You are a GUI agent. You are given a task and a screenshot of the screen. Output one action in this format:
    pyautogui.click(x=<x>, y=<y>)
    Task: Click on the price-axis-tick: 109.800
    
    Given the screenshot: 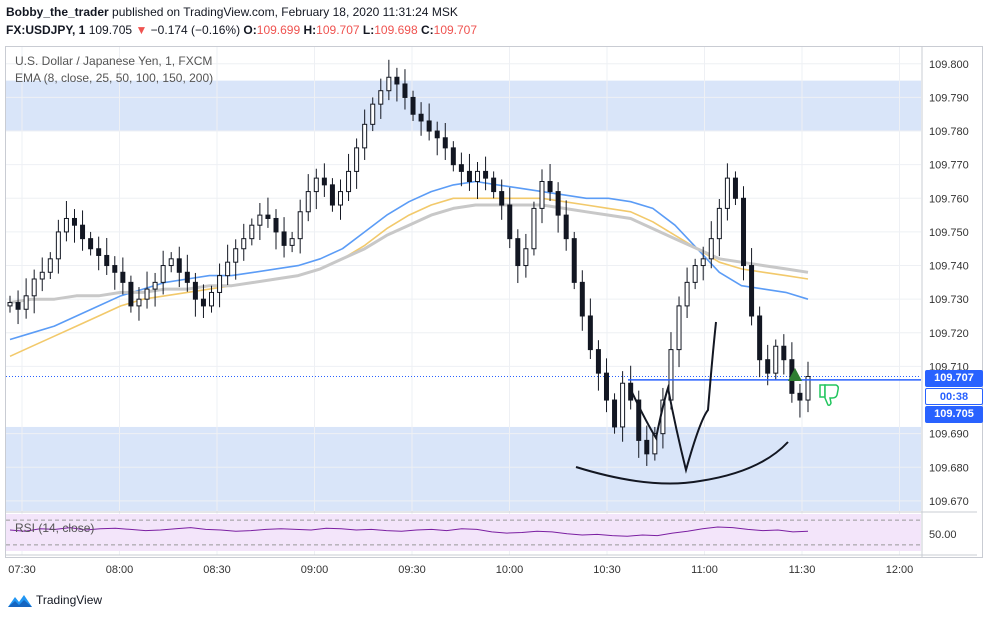 What is the action you would take?
    pyautogui.click(x=949, y=65)
    